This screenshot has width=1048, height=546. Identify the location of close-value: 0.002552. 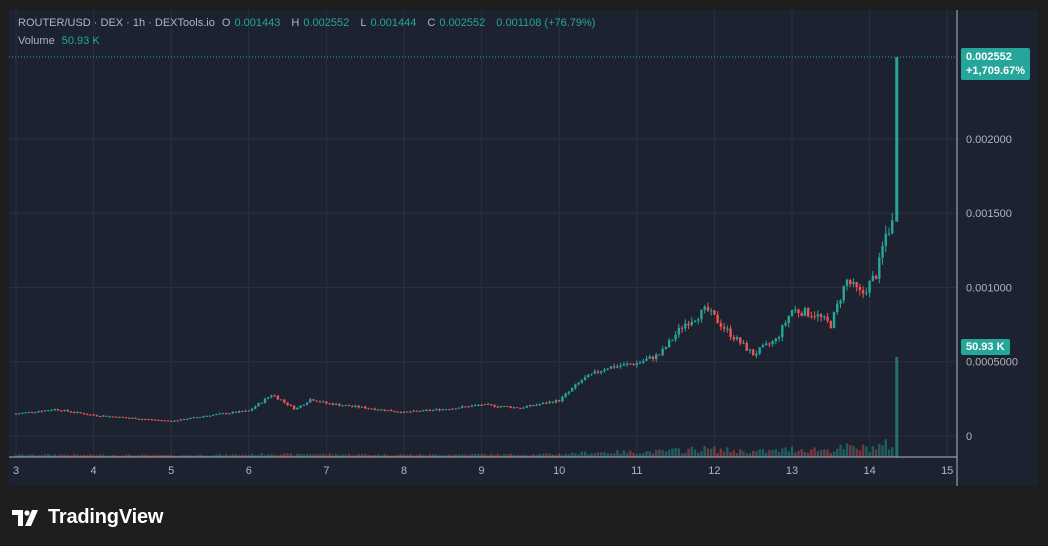
(462, 23).